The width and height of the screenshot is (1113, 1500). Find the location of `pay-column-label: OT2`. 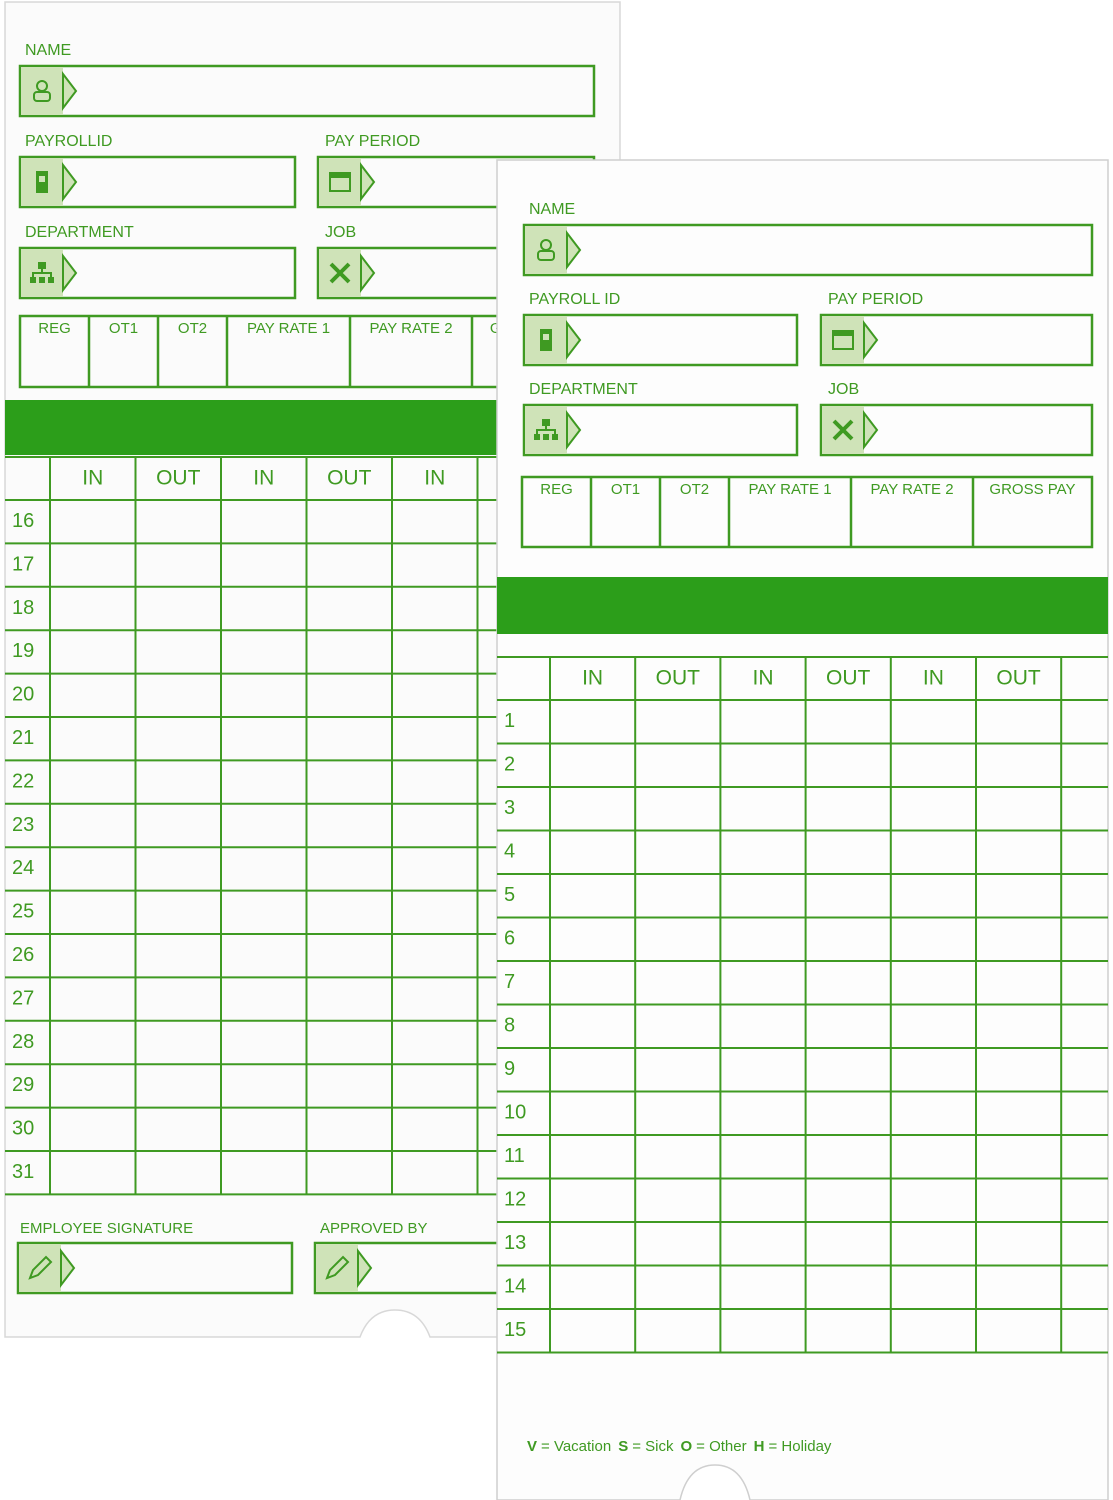

pay-column-label: OT2 is located at coordinates (694, 489).